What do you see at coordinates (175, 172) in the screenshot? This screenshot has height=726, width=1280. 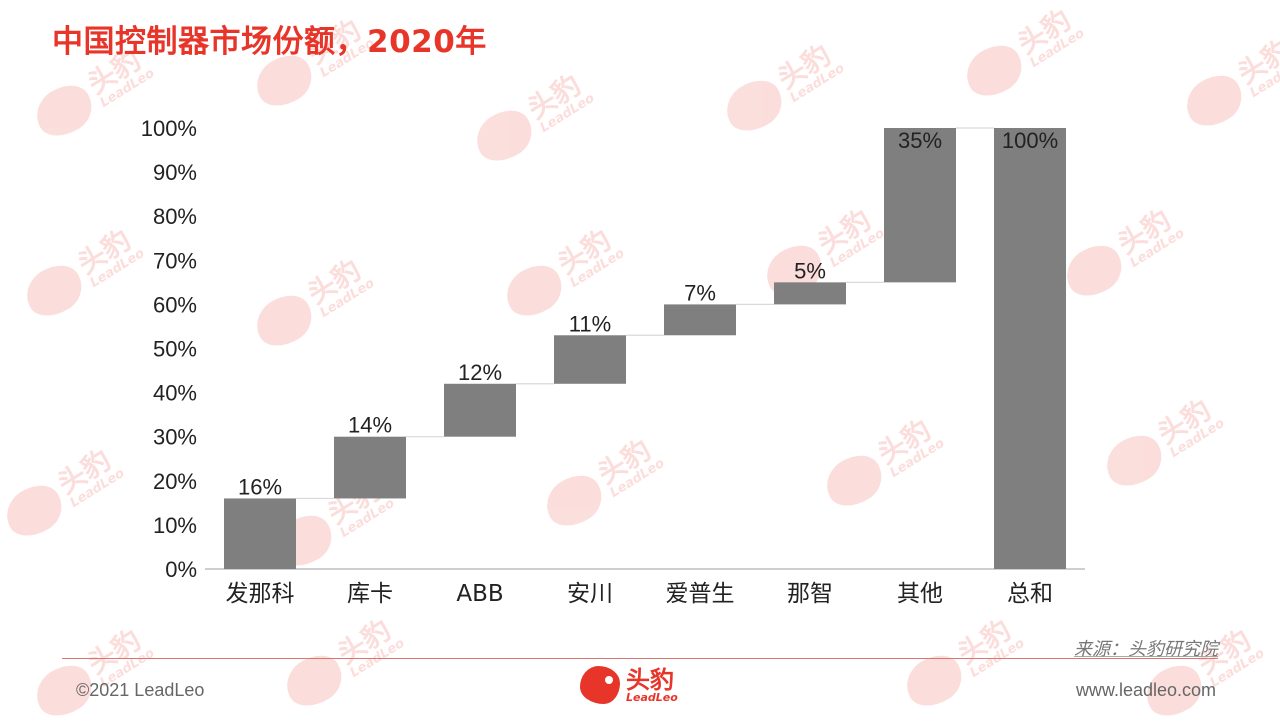 I see `y-tick-label: 90%` at bounding box center [175, 172].